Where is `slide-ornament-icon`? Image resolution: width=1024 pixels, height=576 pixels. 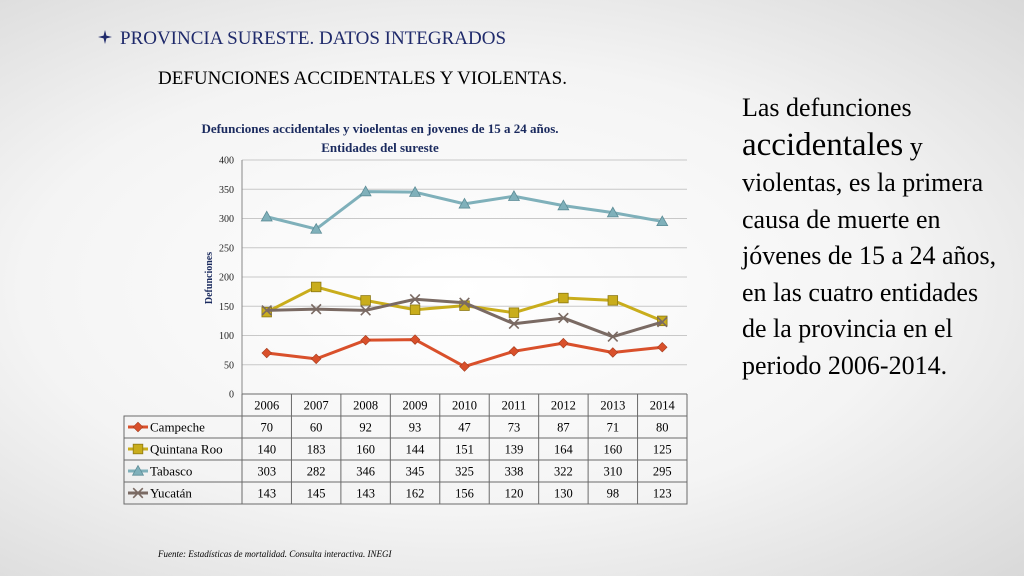 slide-ornament-icon is located at coordinates (105, 37).